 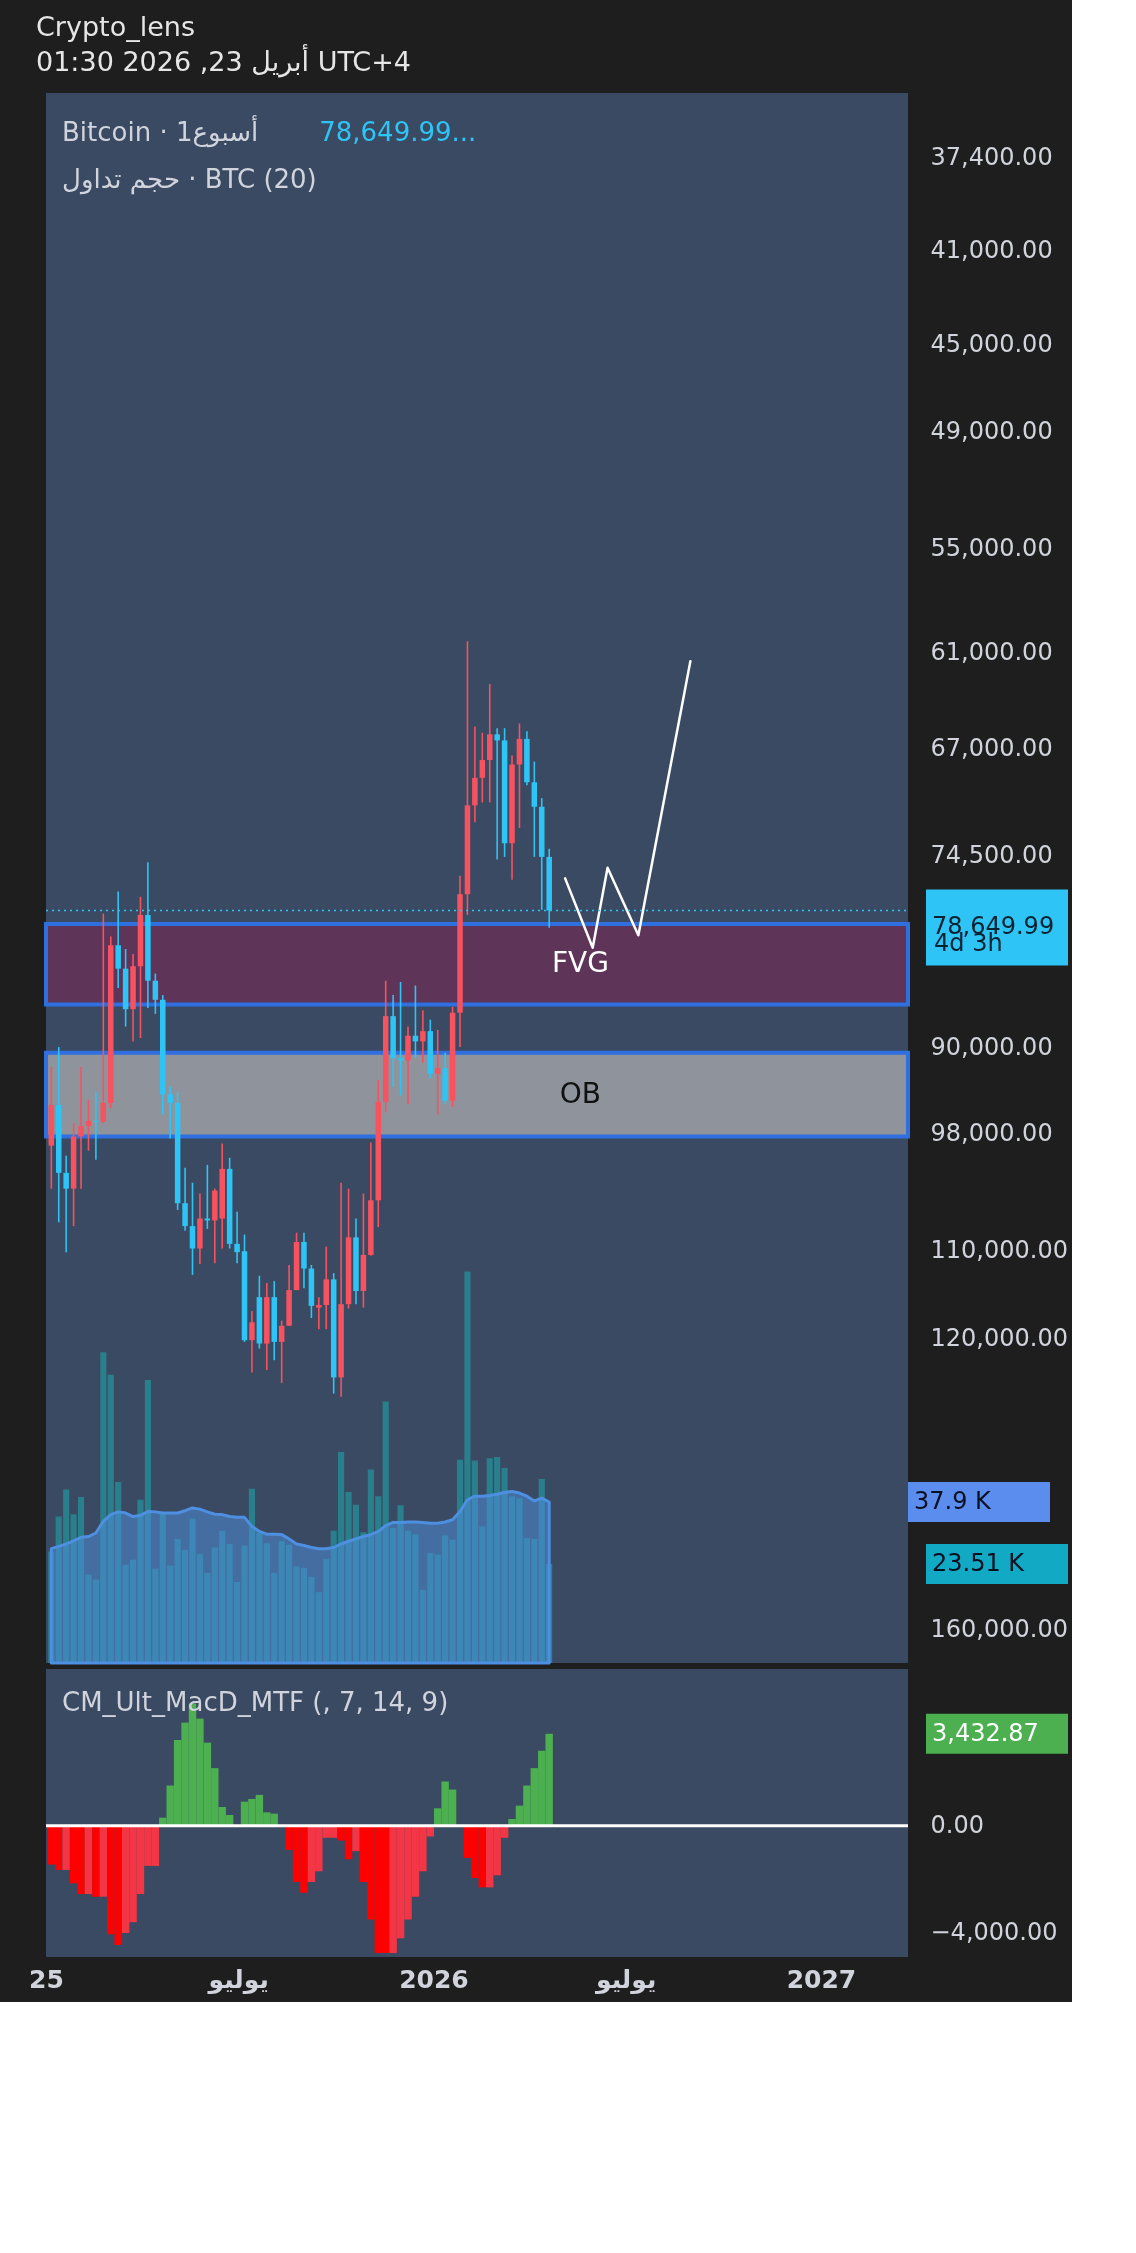 What do you see at coordinates (991, 156) in the screenshot?
I see `y-tick-label: 37,400.00` at bounding box center [991, 156].